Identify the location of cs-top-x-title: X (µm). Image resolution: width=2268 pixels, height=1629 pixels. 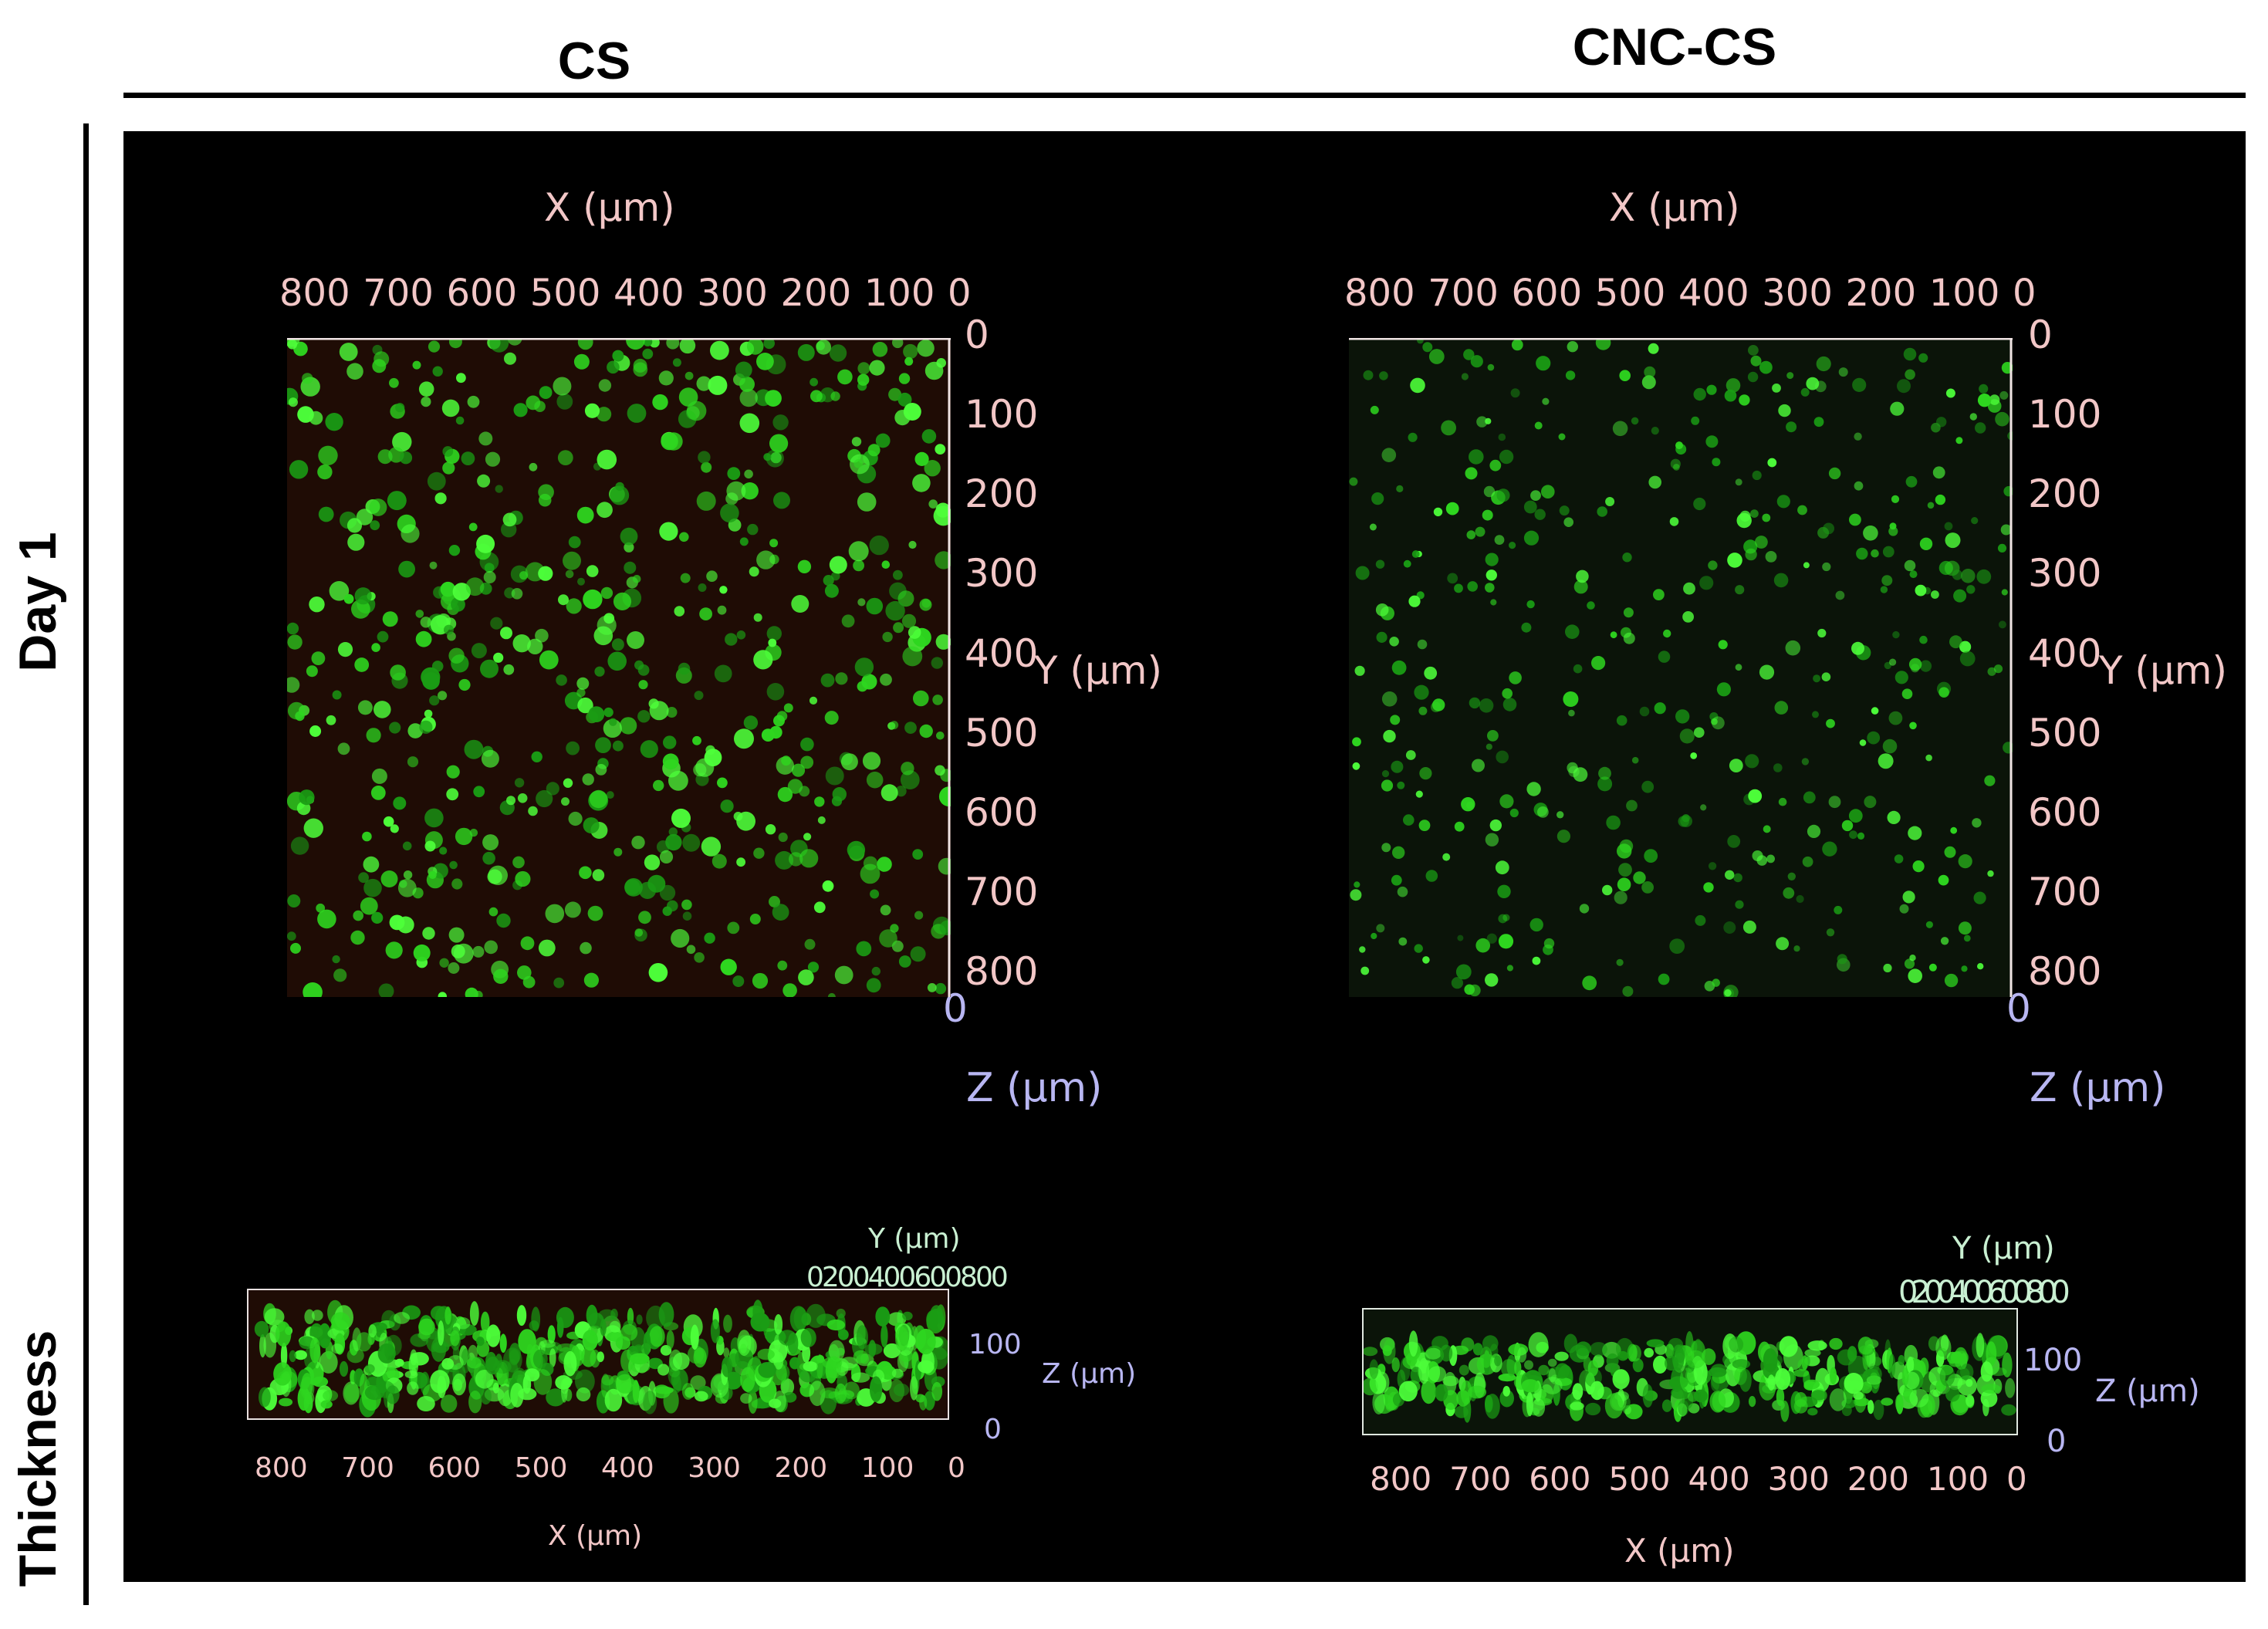
(609, 207).